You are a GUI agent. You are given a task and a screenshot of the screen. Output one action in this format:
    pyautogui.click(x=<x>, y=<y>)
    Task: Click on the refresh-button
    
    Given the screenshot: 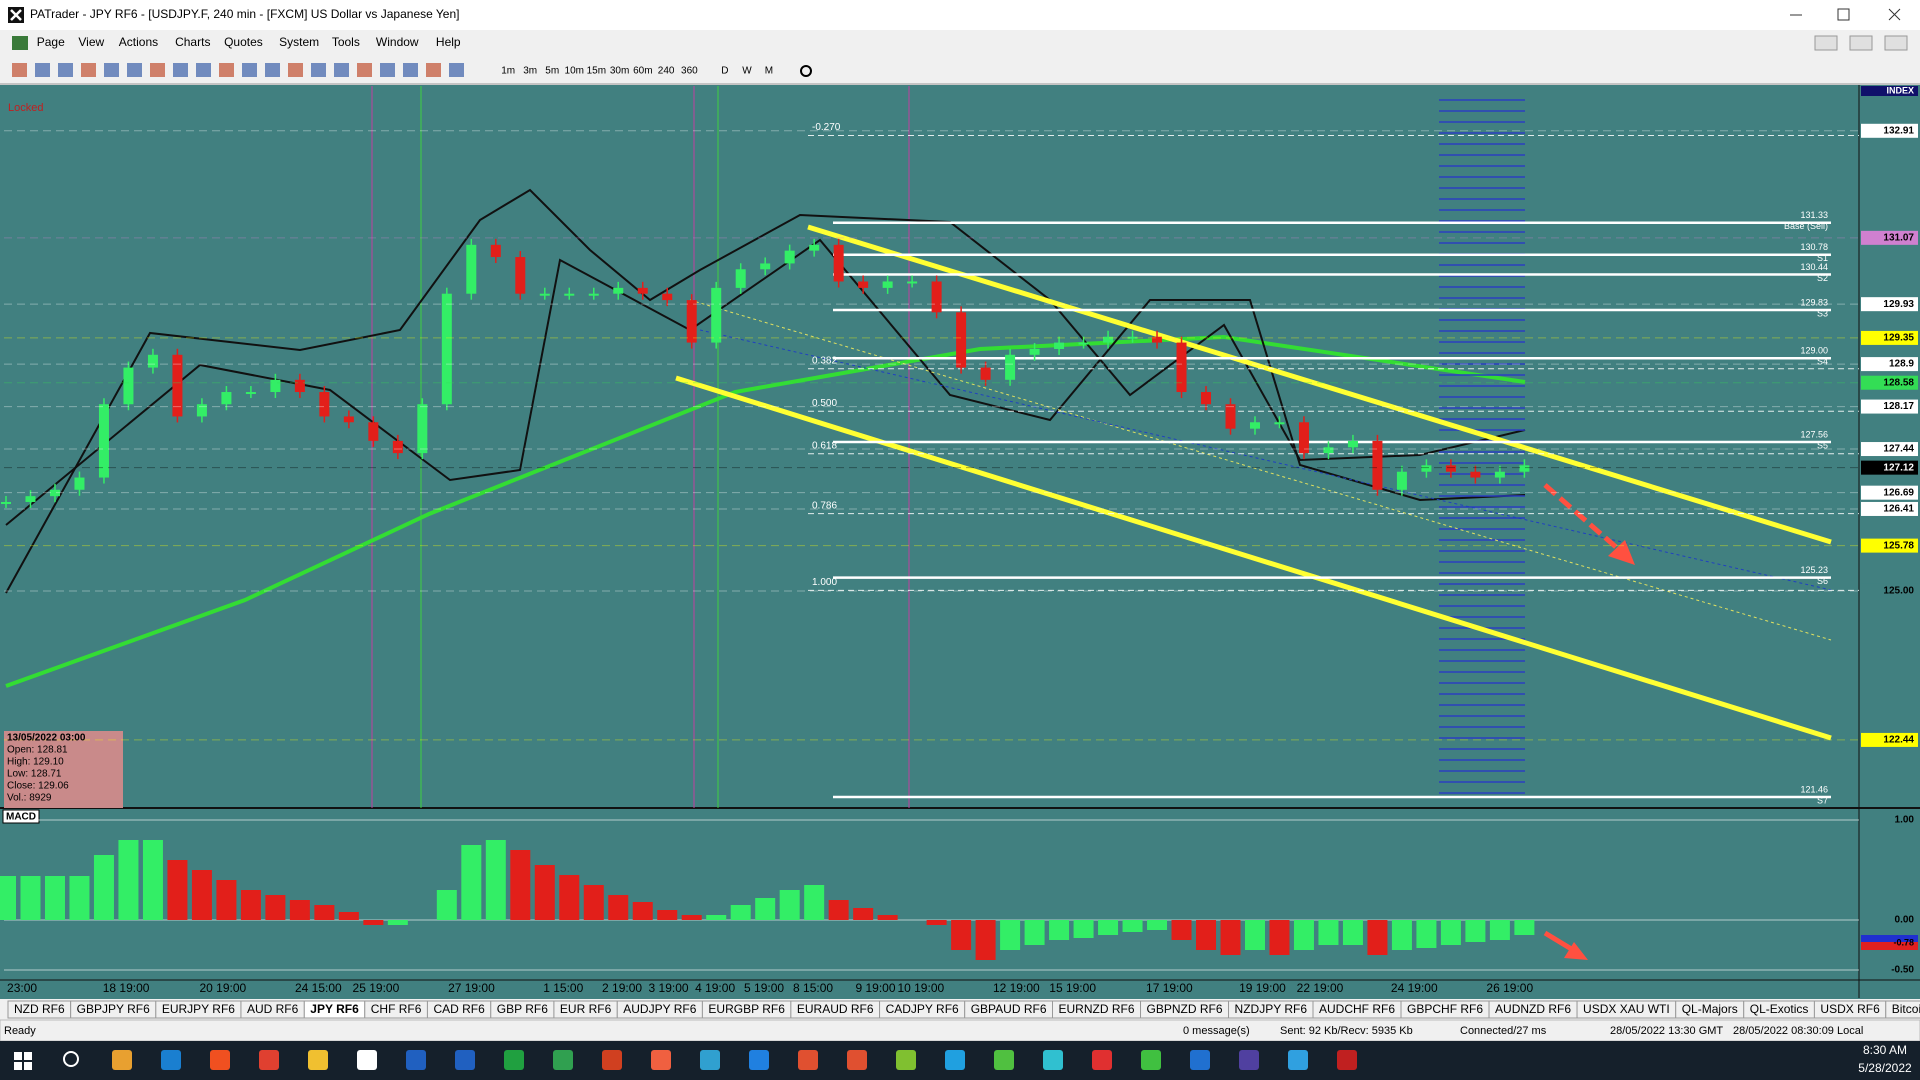 What is the action you would take?
    pyautogui.click(x=806, y=71)
    